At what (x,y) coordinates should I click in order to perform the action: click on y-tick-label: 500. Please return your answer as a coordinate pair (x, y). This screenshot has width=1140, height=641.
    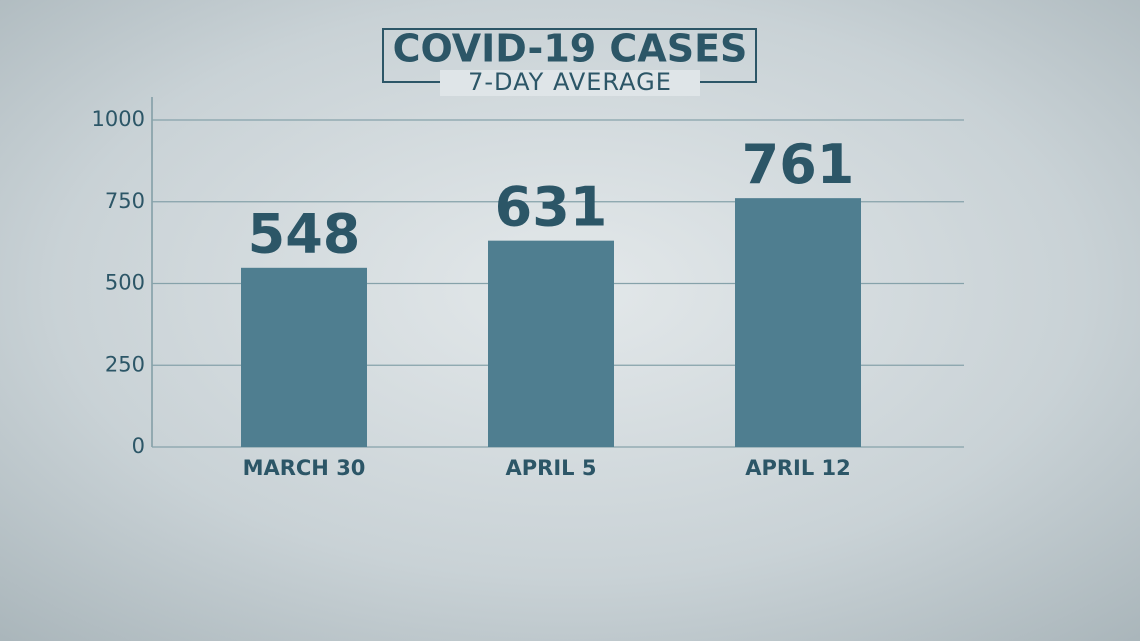
    Looking at the image, I should click on (125, 283).